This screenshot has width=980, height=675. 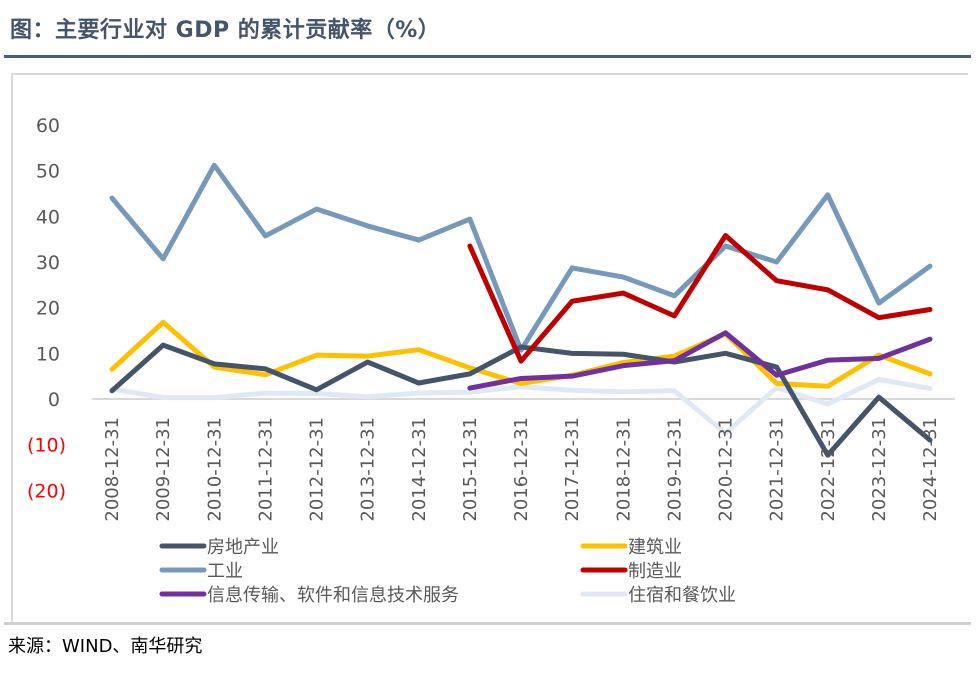 I want to click on legend-label: 建筑业, so click(x=655, y=547).